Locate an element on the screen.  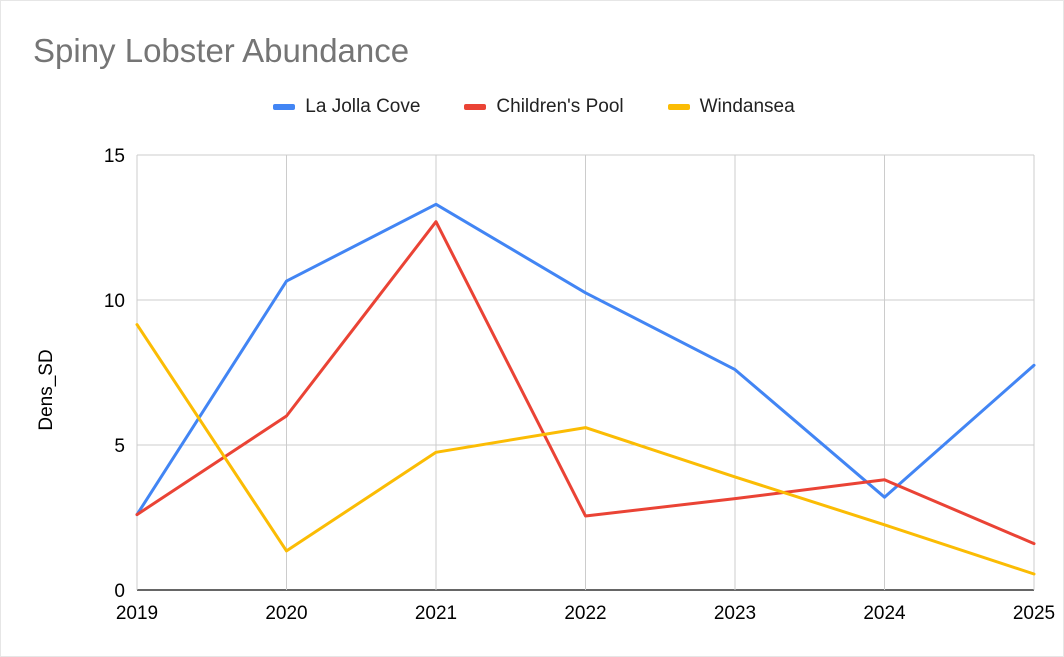
y-axis-title: Dens_SD is located at coordinates (46, 389).